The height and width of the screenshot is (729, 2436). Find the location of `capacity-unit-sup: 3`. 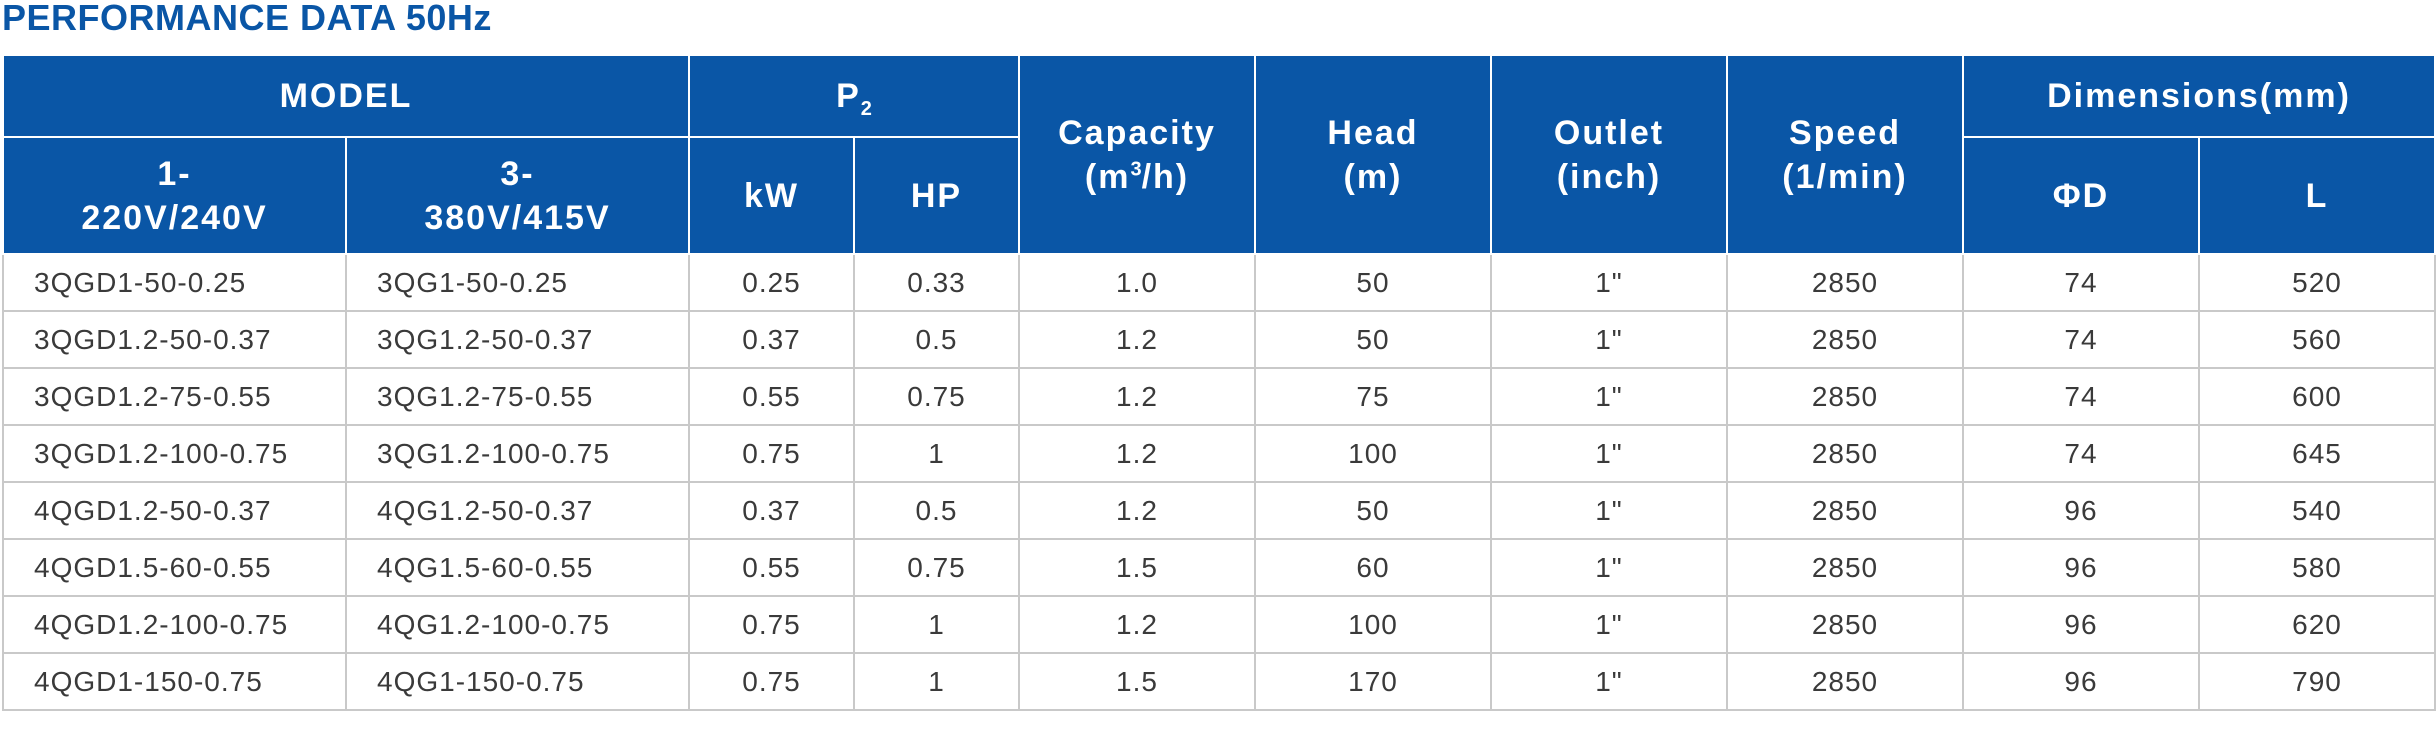

capacity-unit-sup: 3 is located at coordinates (1136, 169).